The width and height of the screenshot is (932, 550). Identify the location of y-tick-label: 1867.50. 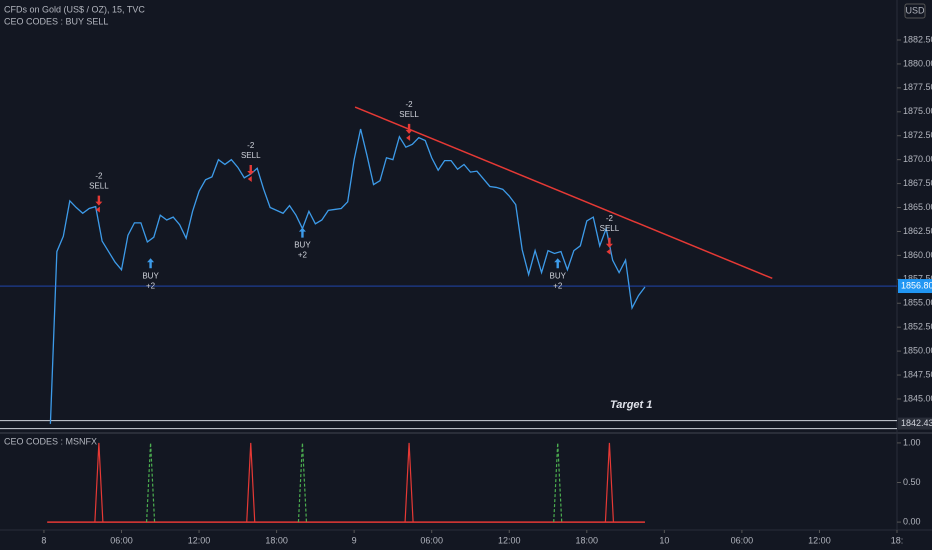
(917, 183).